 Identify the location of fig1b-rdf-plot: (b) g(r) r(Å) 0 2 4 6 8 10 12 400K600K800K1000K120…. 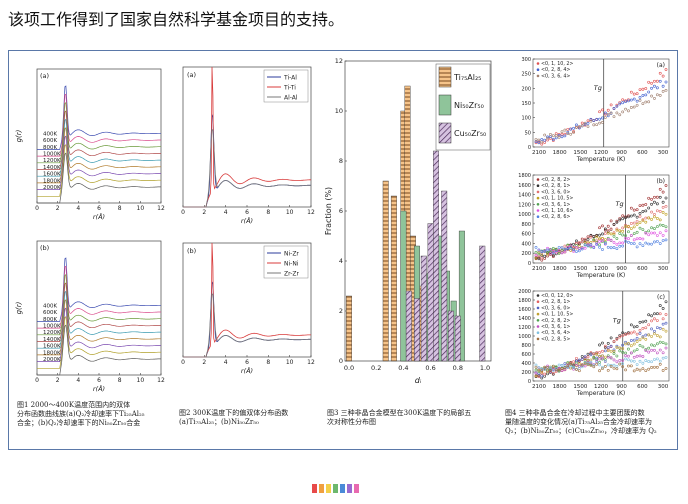
(90, 316).